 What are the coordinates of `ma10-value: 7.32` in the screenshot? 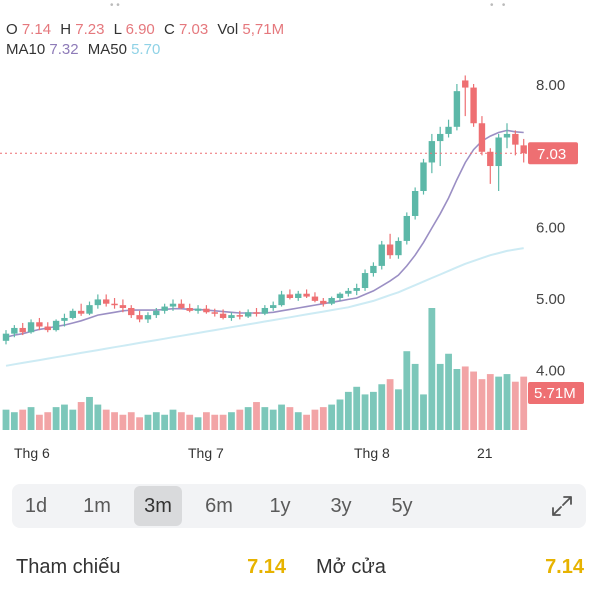 It's located at (64, 49).